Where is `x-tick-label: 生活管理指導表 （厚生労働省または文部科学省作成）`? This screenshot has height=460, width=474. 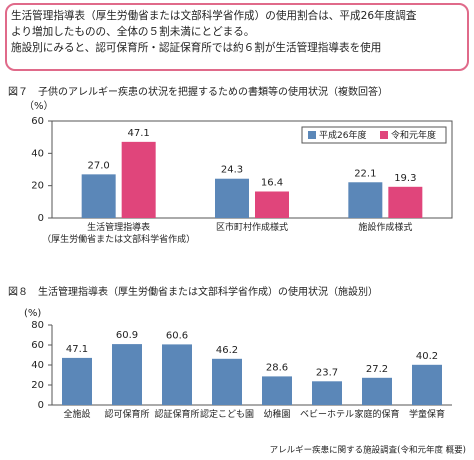
x-tick-label: 生活管理指導表 （厚生労働省または文部科学省作成） is located at coordinates (119, 234).